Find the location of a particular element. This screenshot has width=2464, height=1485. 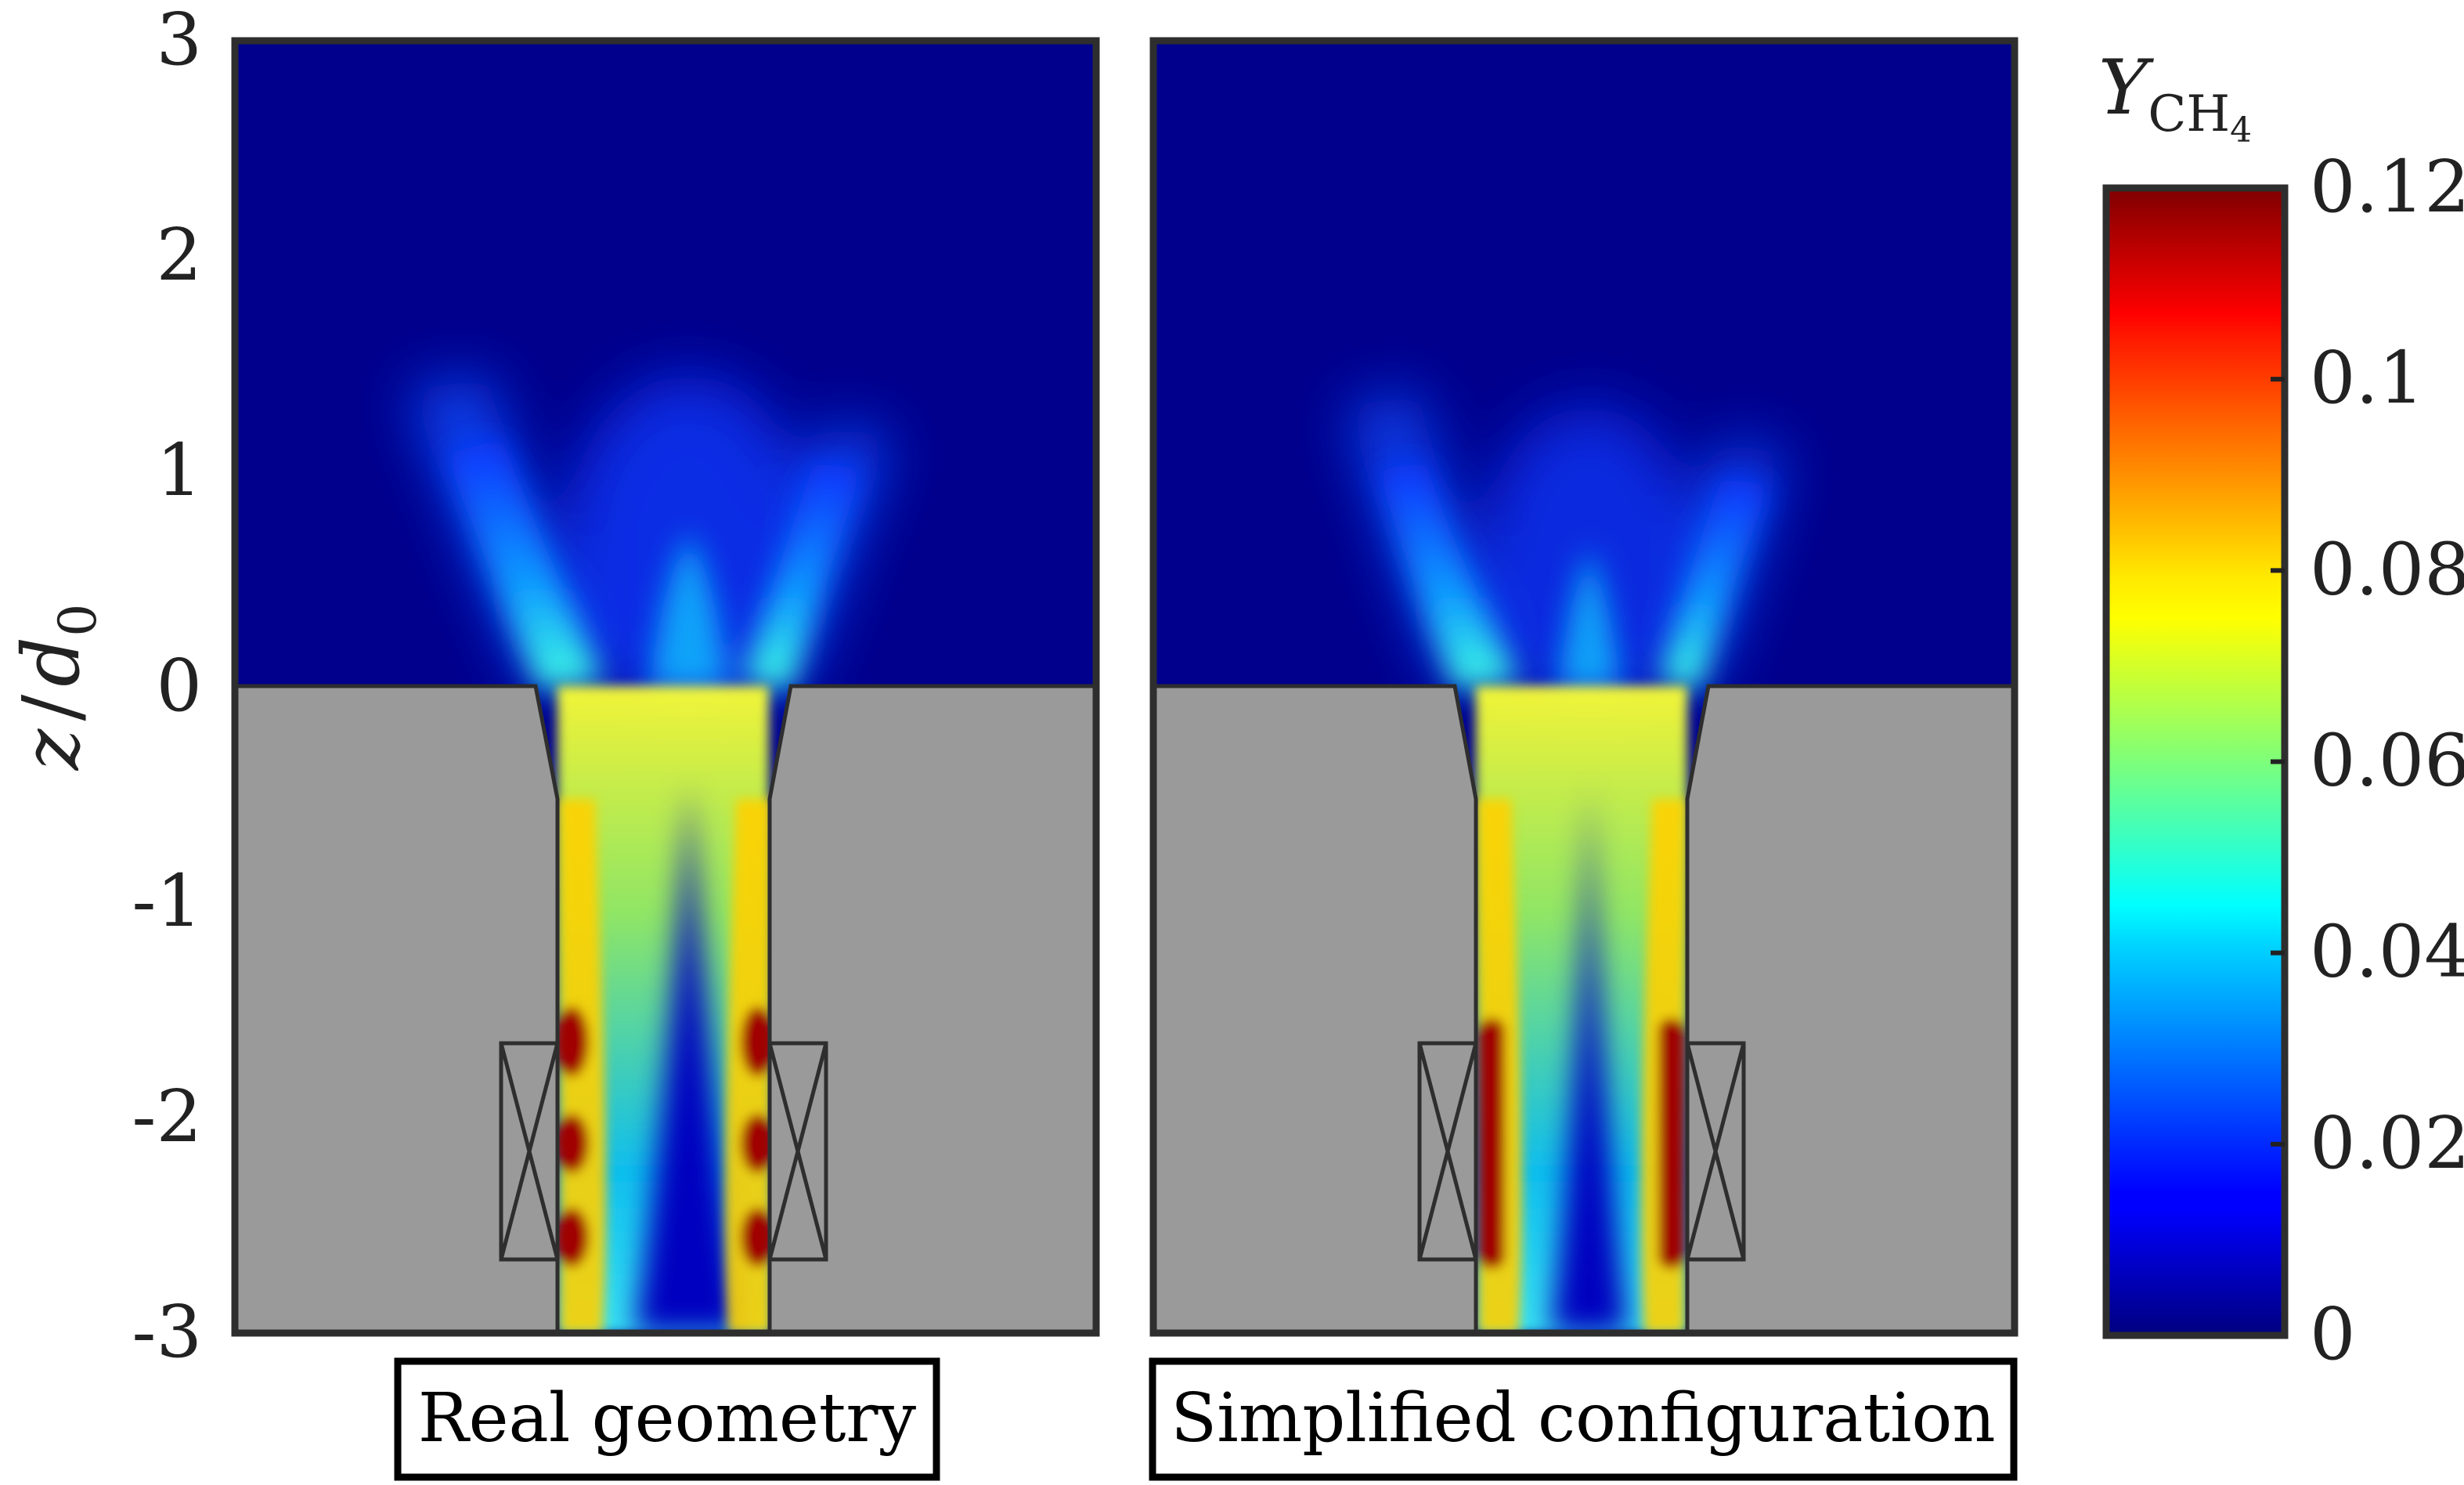

panel-title: Simplified configuration is located at coordinates (1583, 1418).